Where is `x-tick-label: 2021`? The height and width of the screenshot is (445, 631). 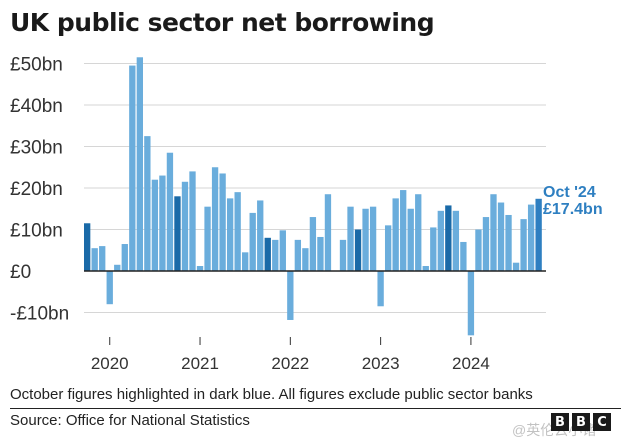 x-tick-label: 2021 is located at coordinates (200, 363).